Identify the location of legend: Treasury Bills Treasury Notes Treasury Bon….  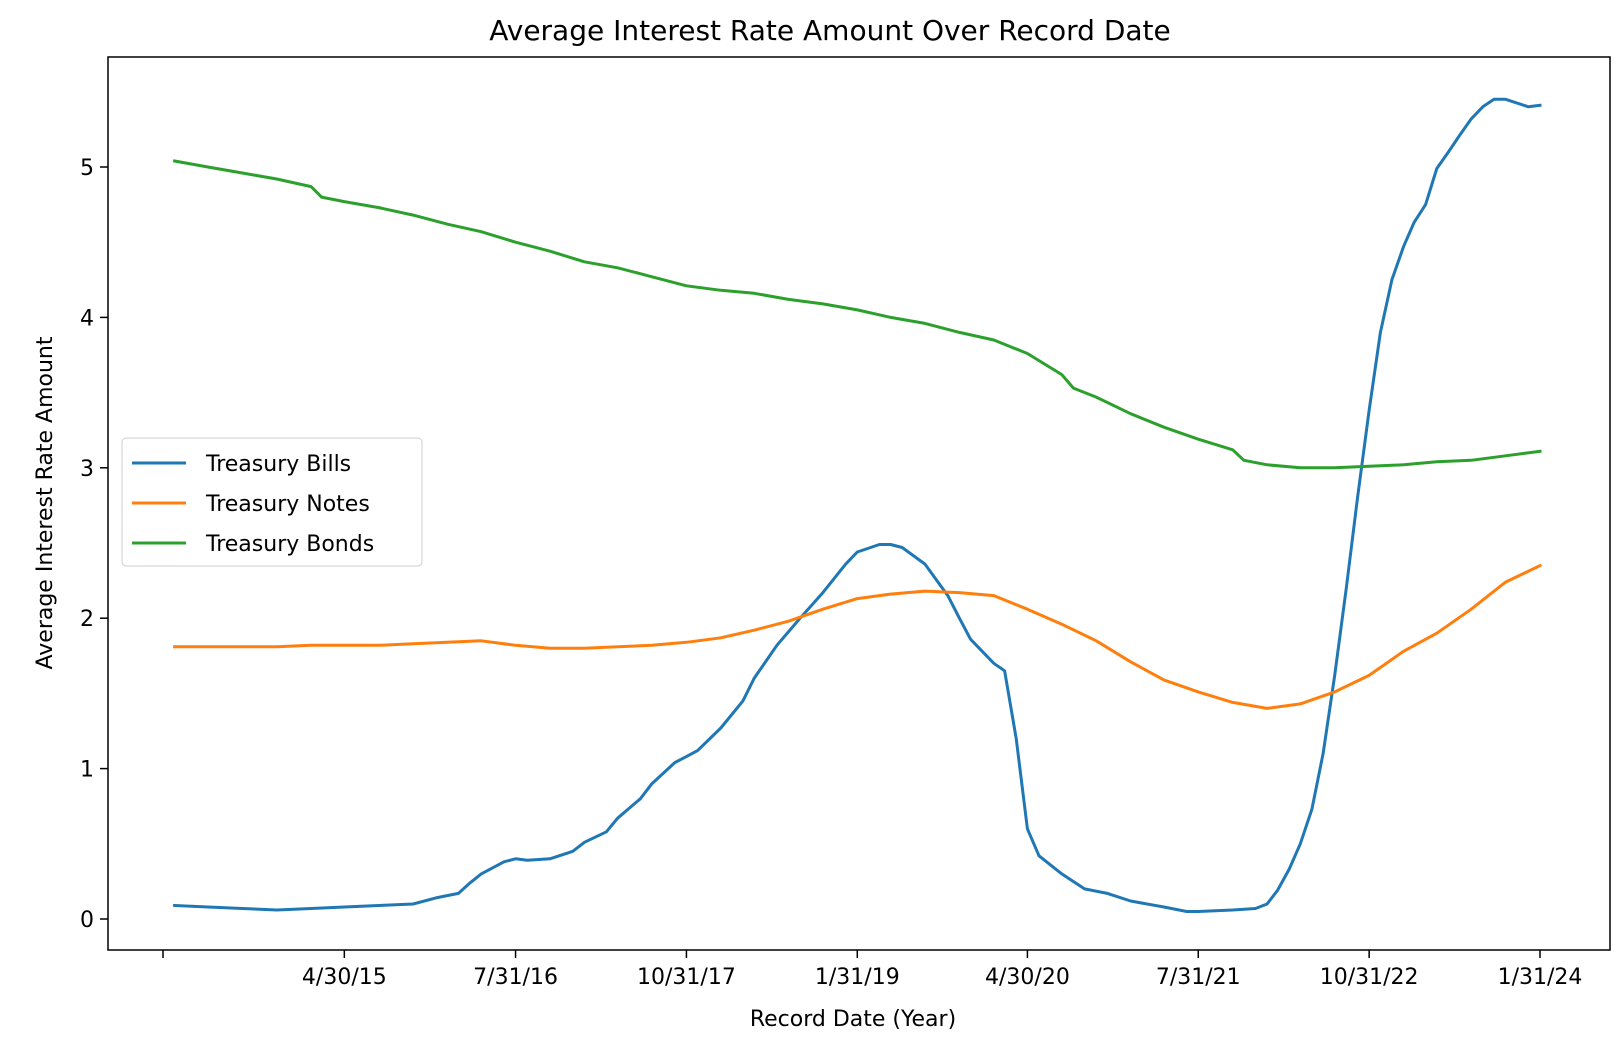
(272, 502).